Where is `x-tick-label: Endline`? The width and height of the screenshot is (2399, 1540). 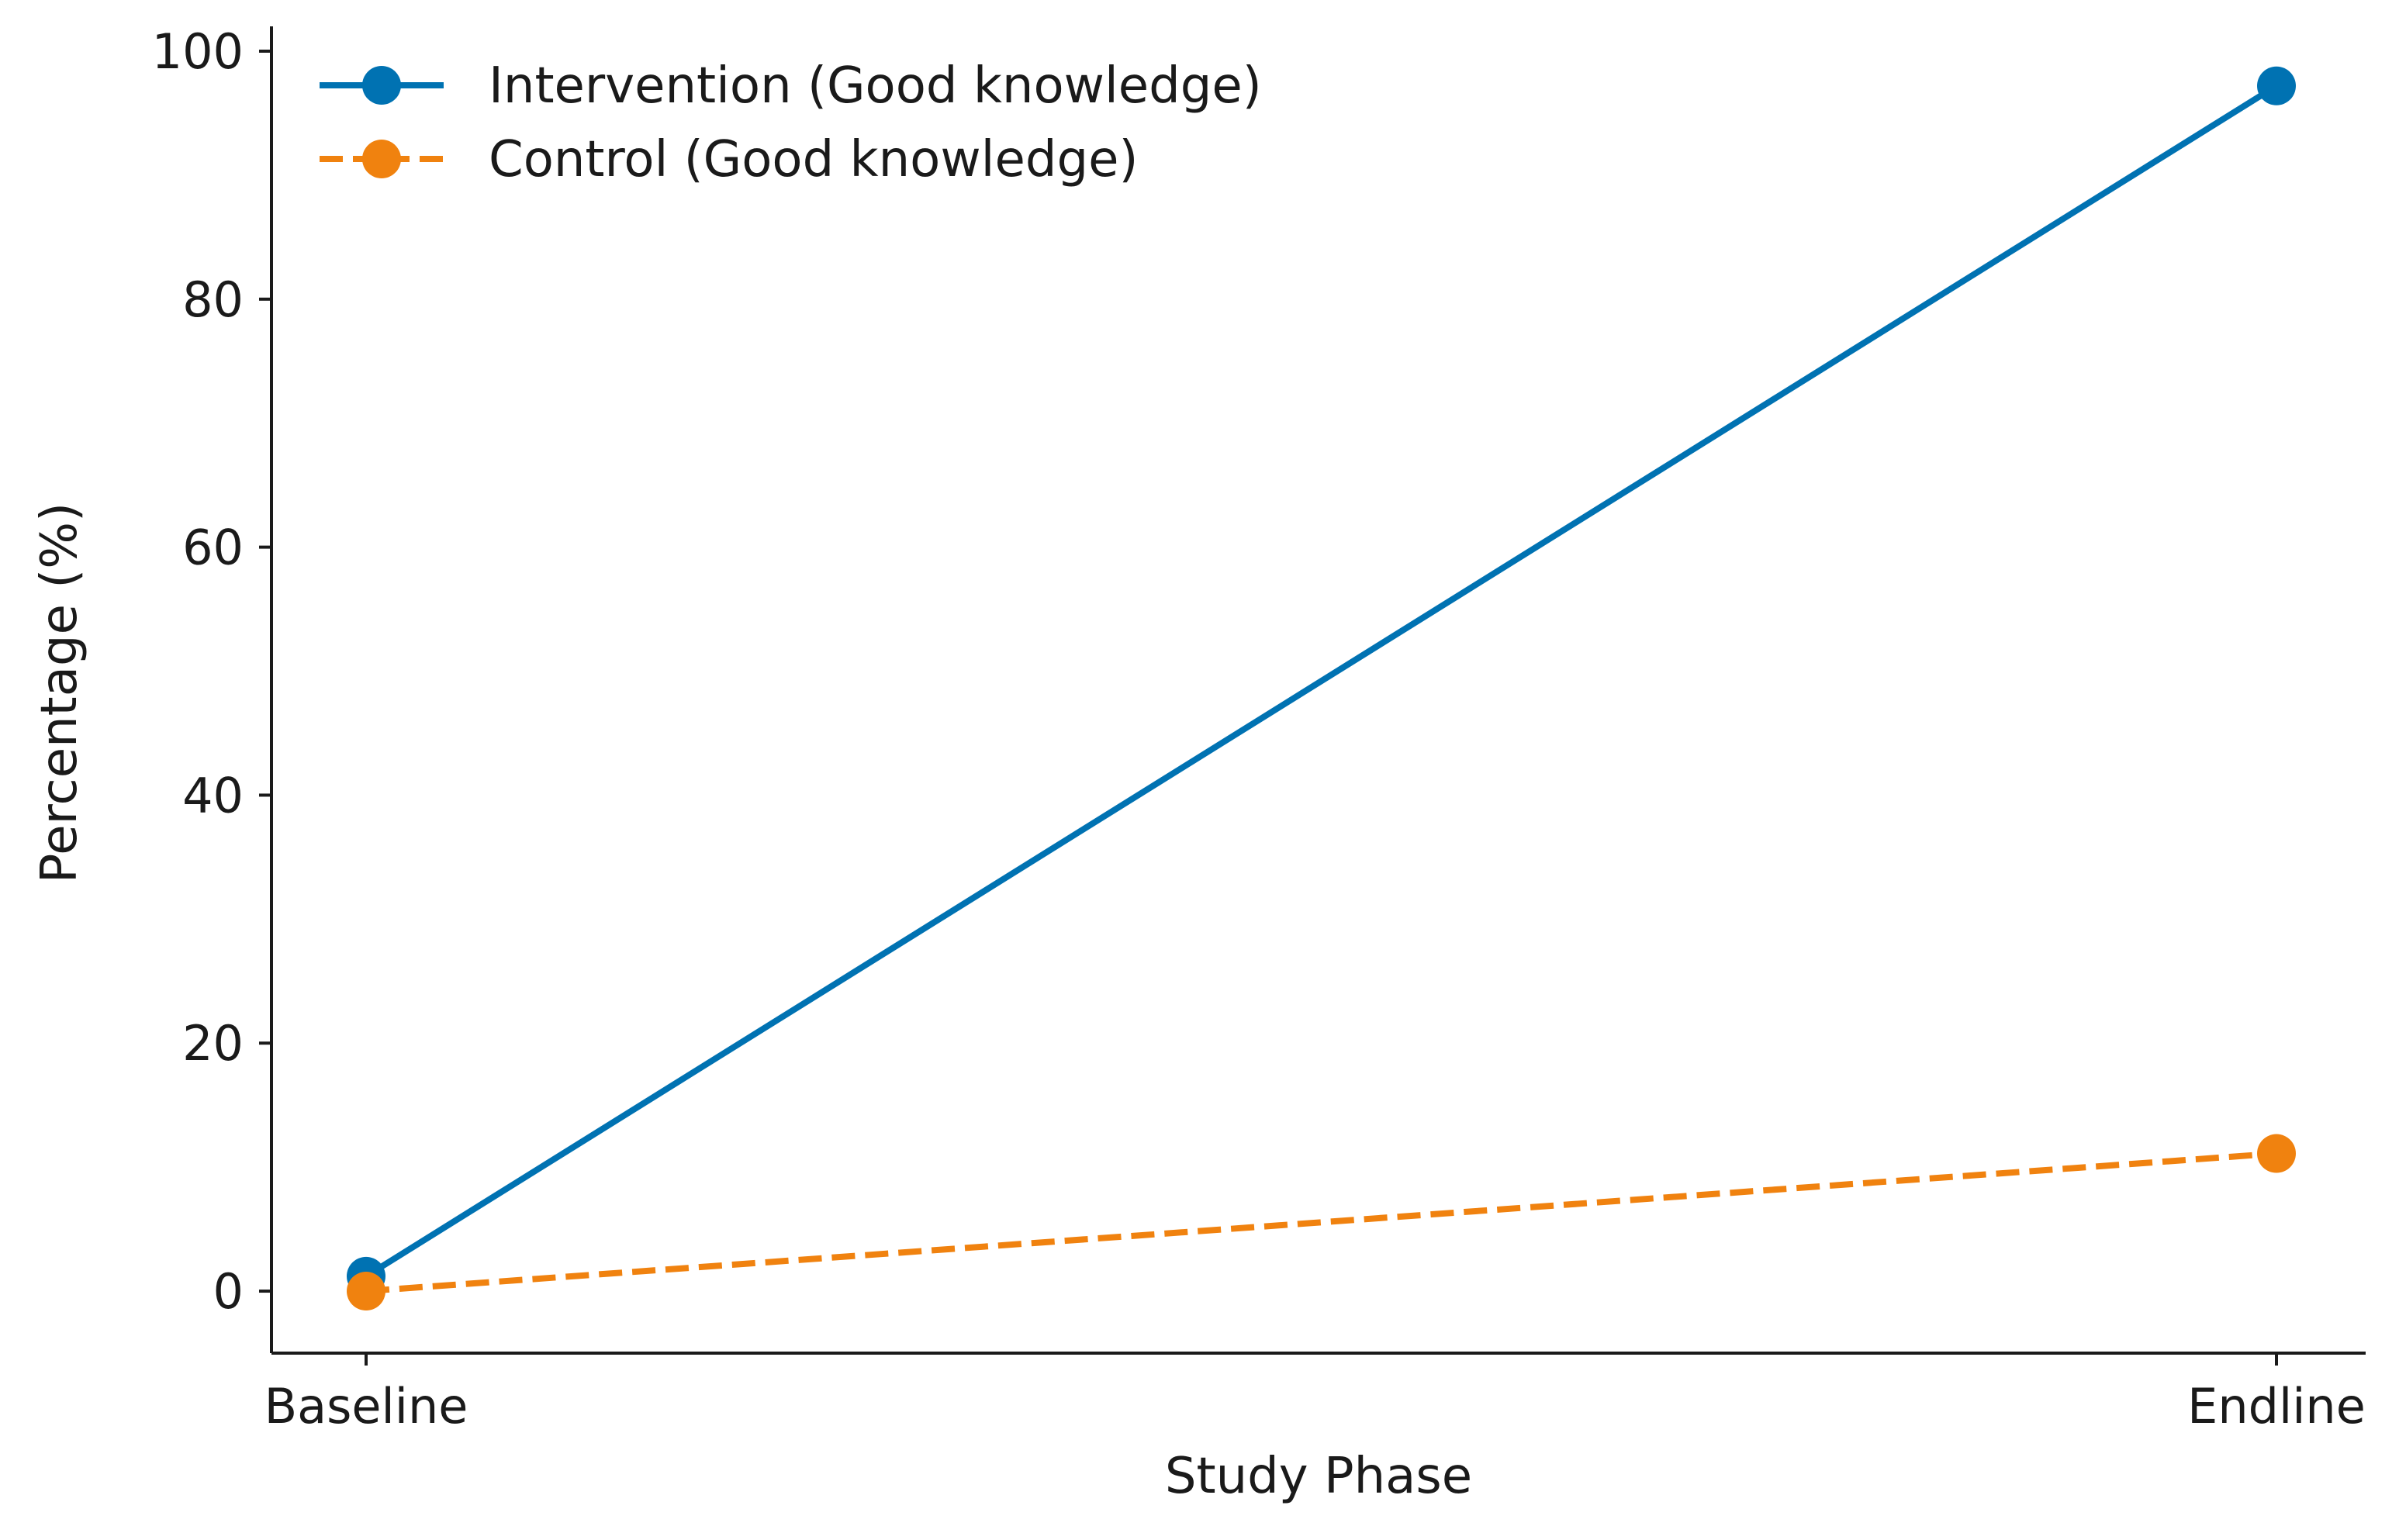 x-tick-label: Endline is located at coordinates (2276, 1406).